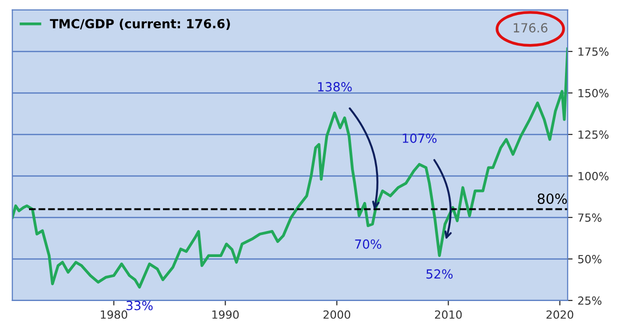 The height and width of the screenshot is (332, 617). What do you see at coordinates (593, 176) in the screenshot?
I see `y-tick-label: 100%` at bounding box center [593, 176].